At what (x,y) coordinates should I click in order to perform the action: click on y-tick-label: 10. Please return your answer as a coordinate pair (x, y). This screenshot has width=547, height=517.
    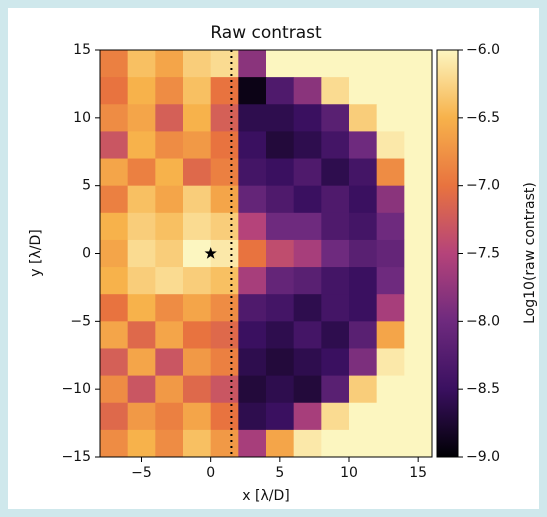
    Looking at the image, I should click on (82, 118).